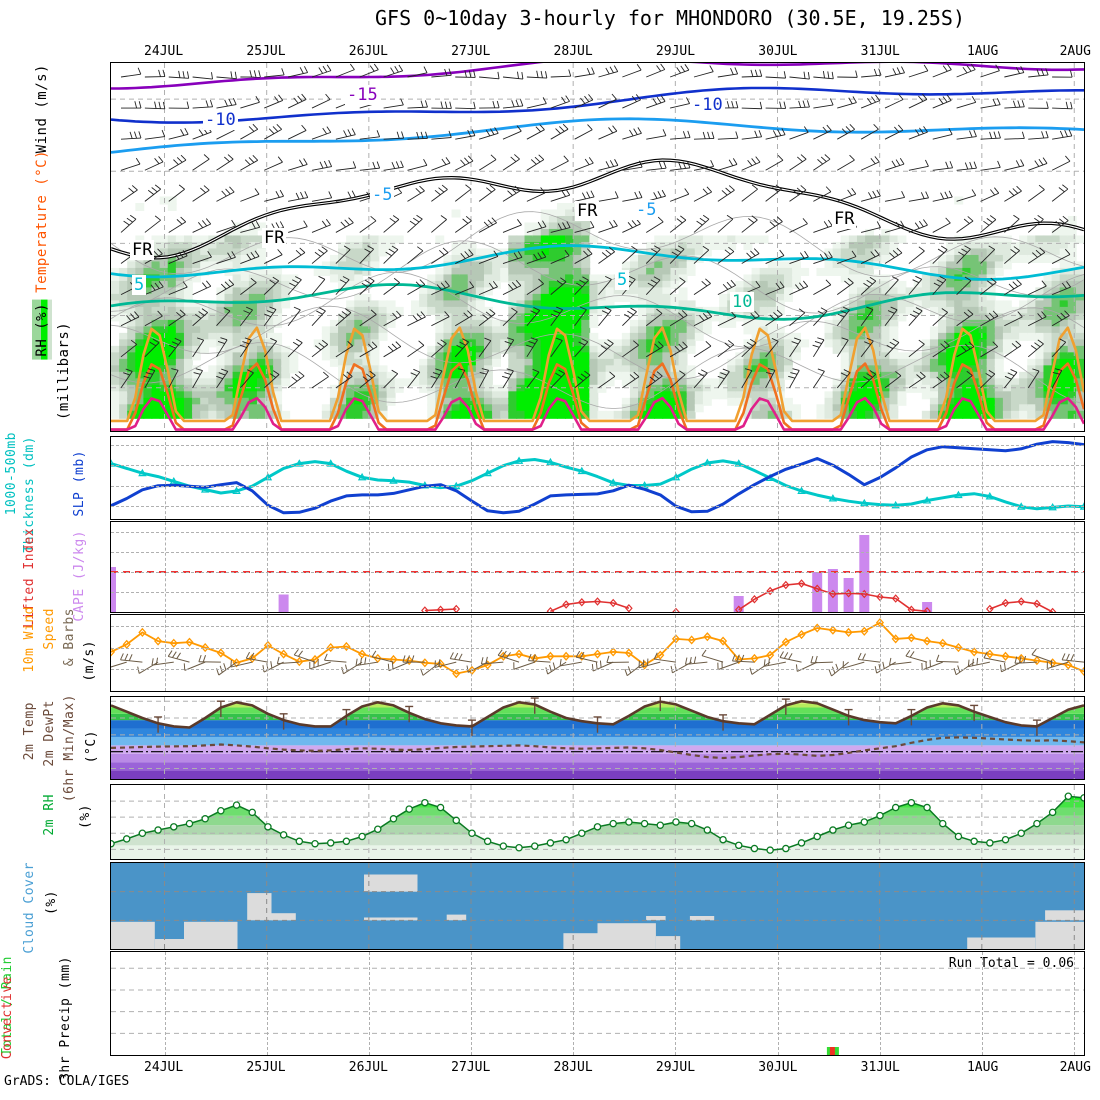  What do you see at coordinates (266, 51) in the screenshot?
I see `x-tick-25jul: 25JUL` at bounding box center [266, 51].